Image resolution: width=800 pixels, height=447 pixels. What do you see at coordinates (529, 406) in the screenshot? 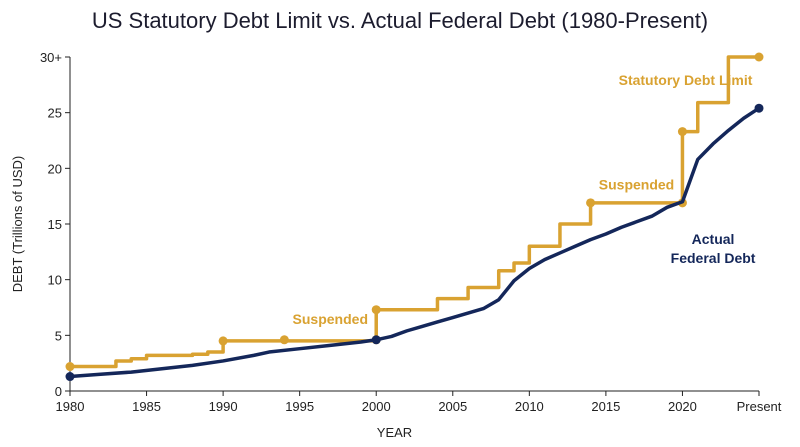
I see `x-tick-label: 2010` at bounding box center [529, 406].